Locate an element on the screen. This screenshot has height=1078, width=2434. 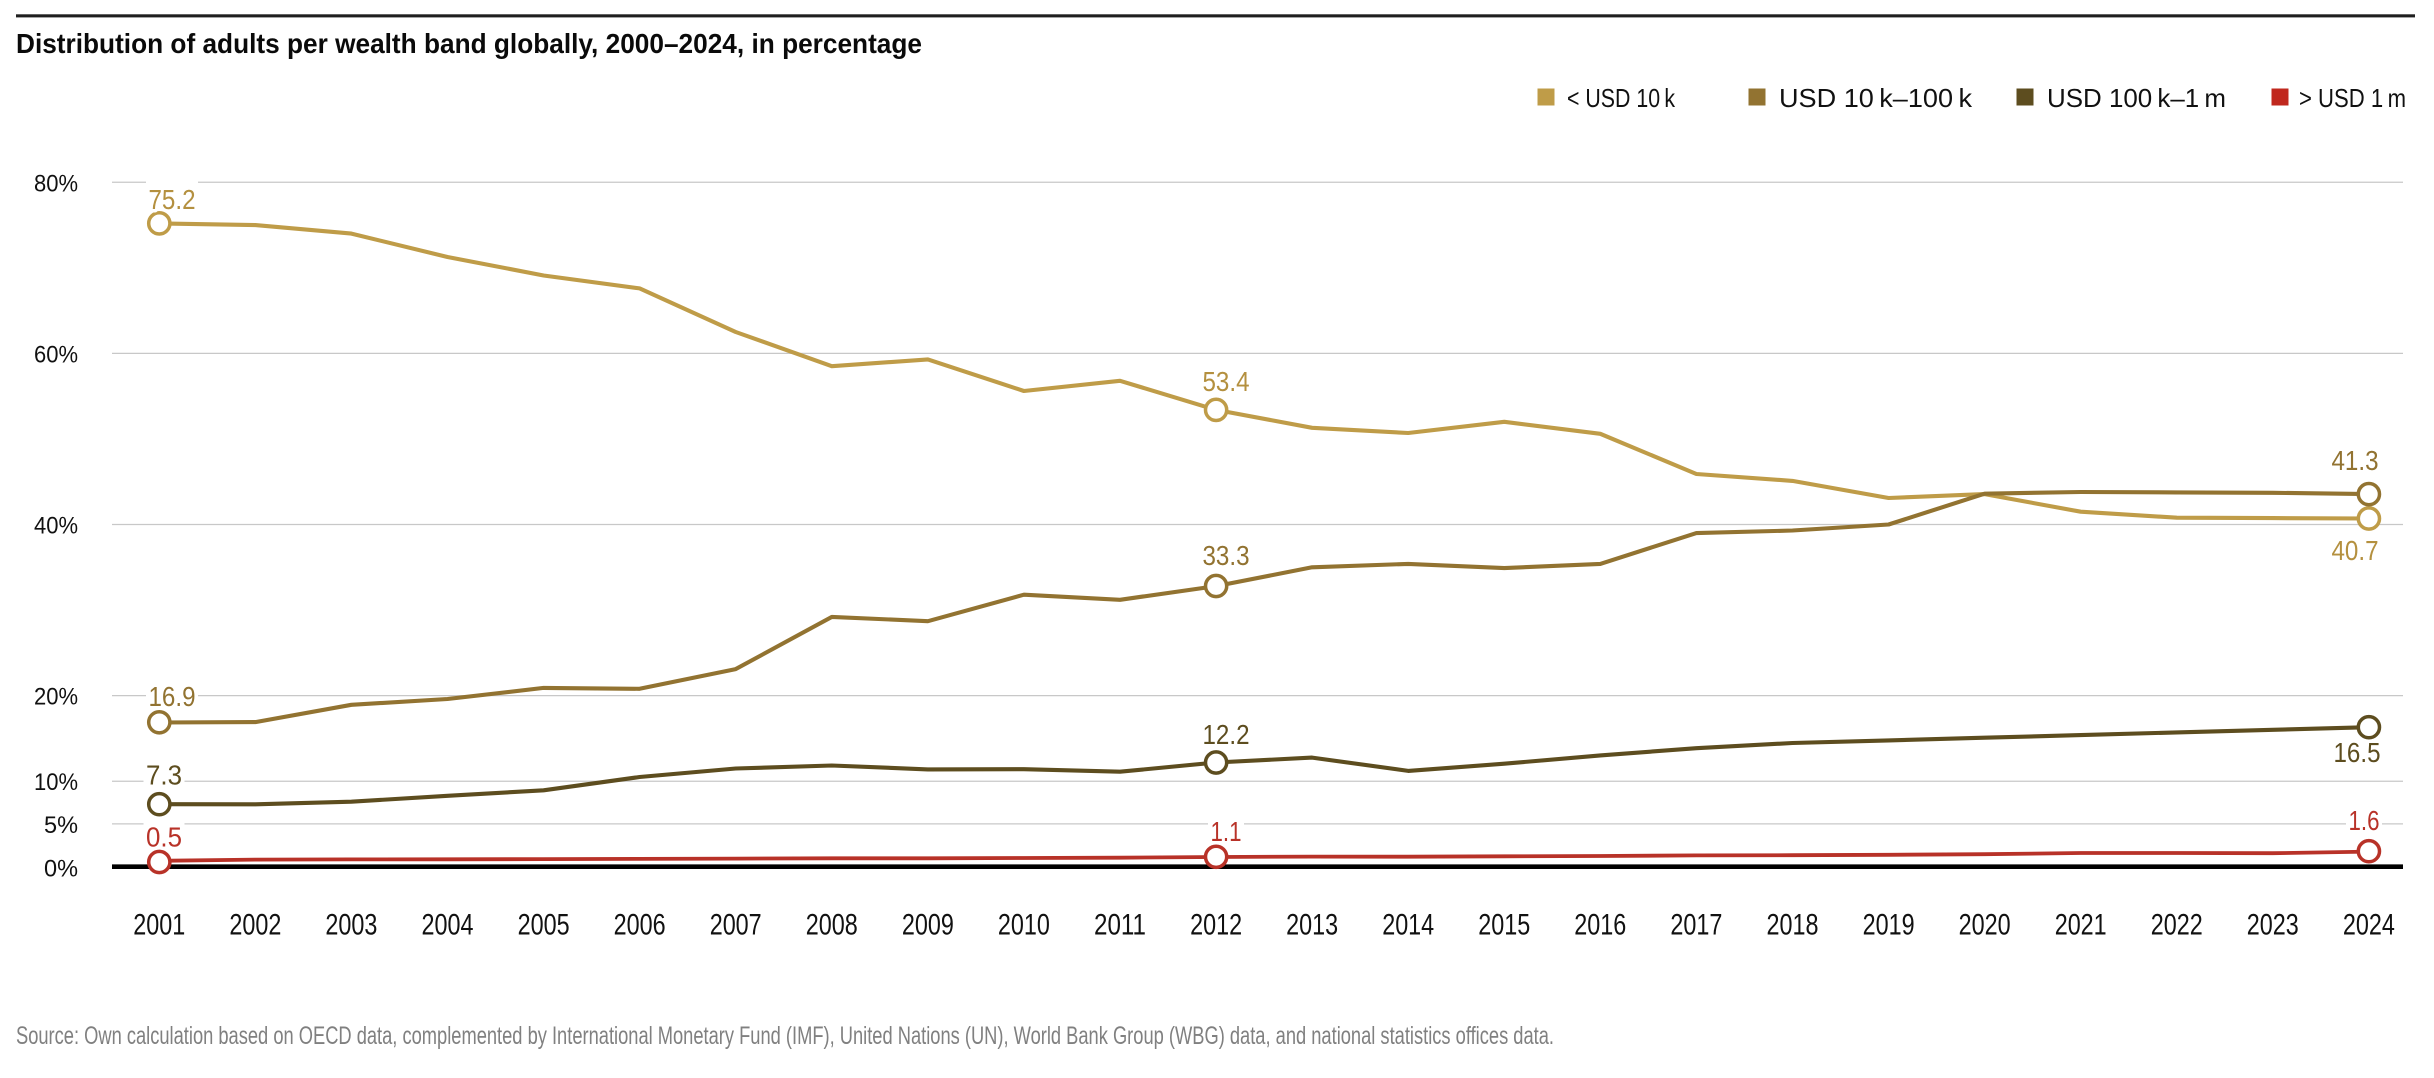
svg-text: 2009 is located at coordinates (928, 925).